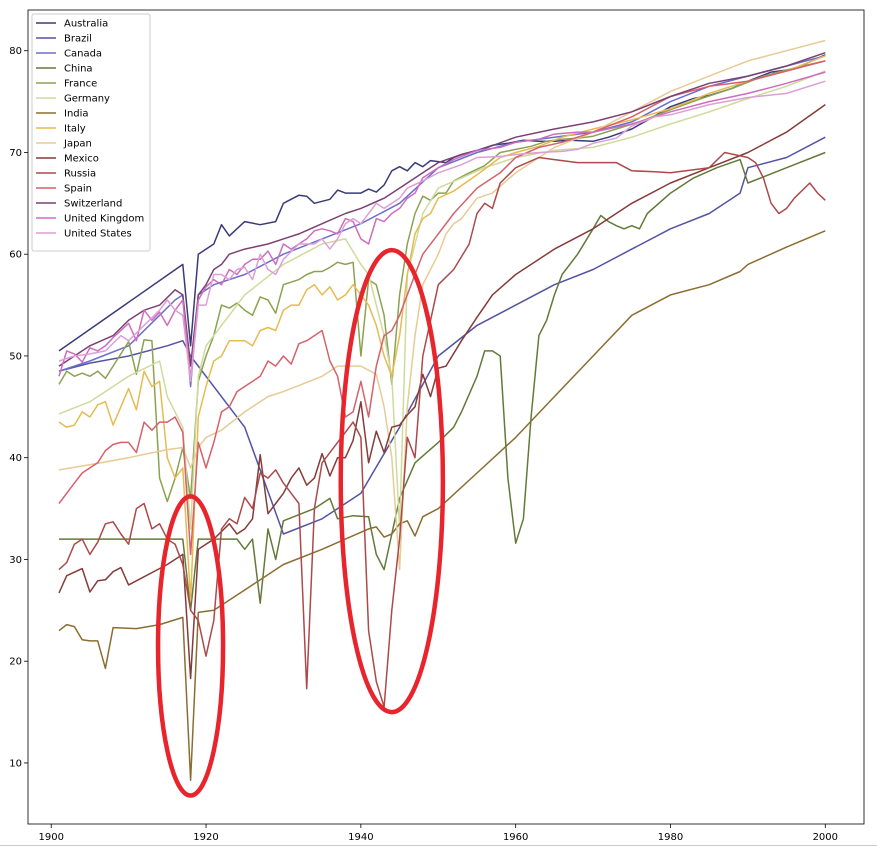 This screenshot has width=877, height=847. I want to click on legend-label-australia: Australia, so click(86, 24).